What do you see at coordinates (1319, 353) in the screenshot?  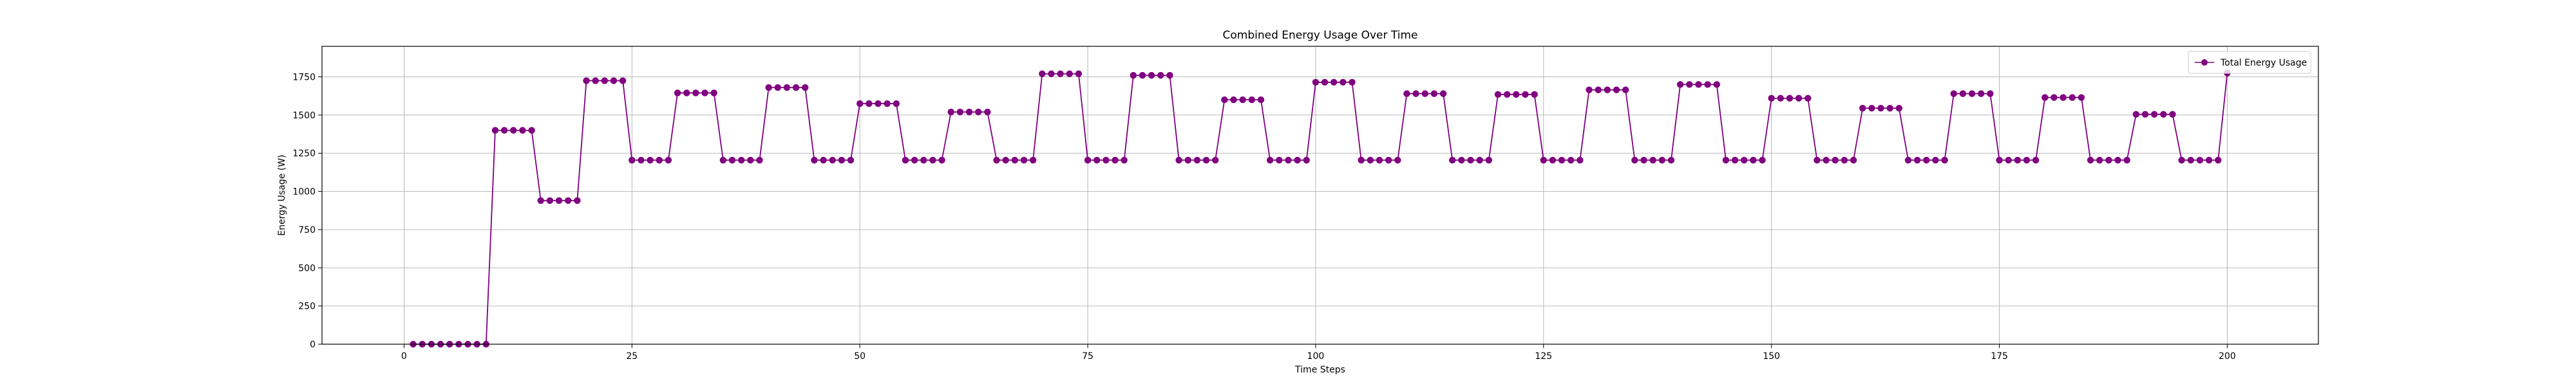 I see `x-axis-ticks: 0 25 50 75 100 125 150 175 200` at bounding box center [1319, 353].